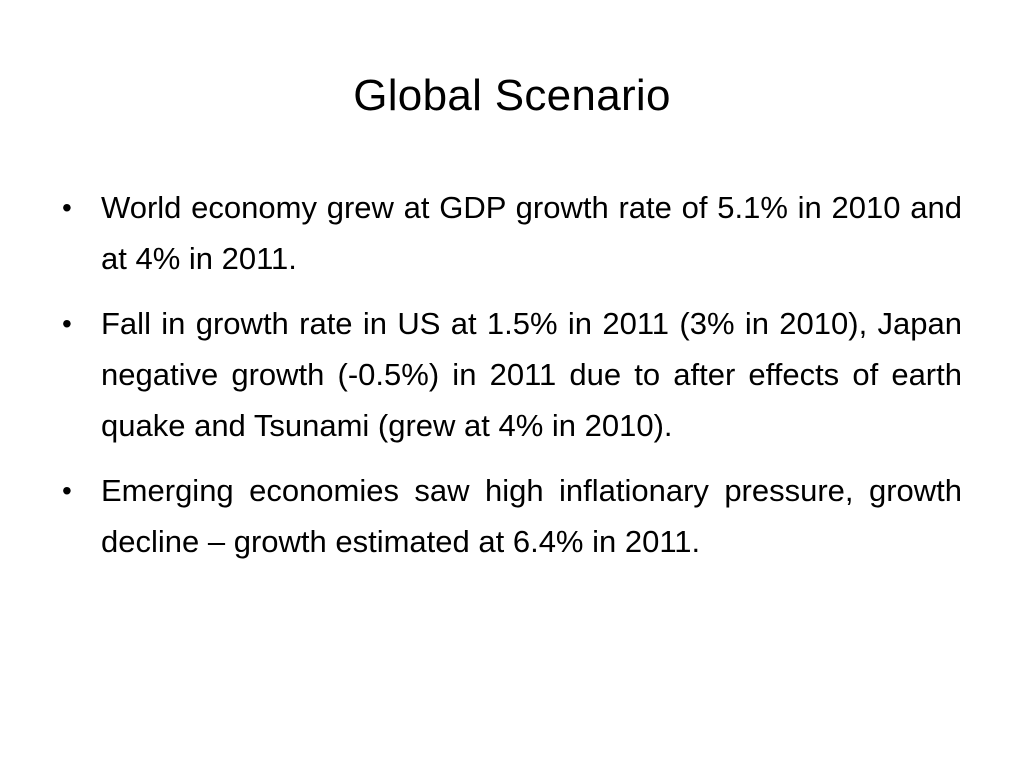 This screenshot has height=768, width=1024. I want to click on slide-title: Global Scenario, so click(512, 95).